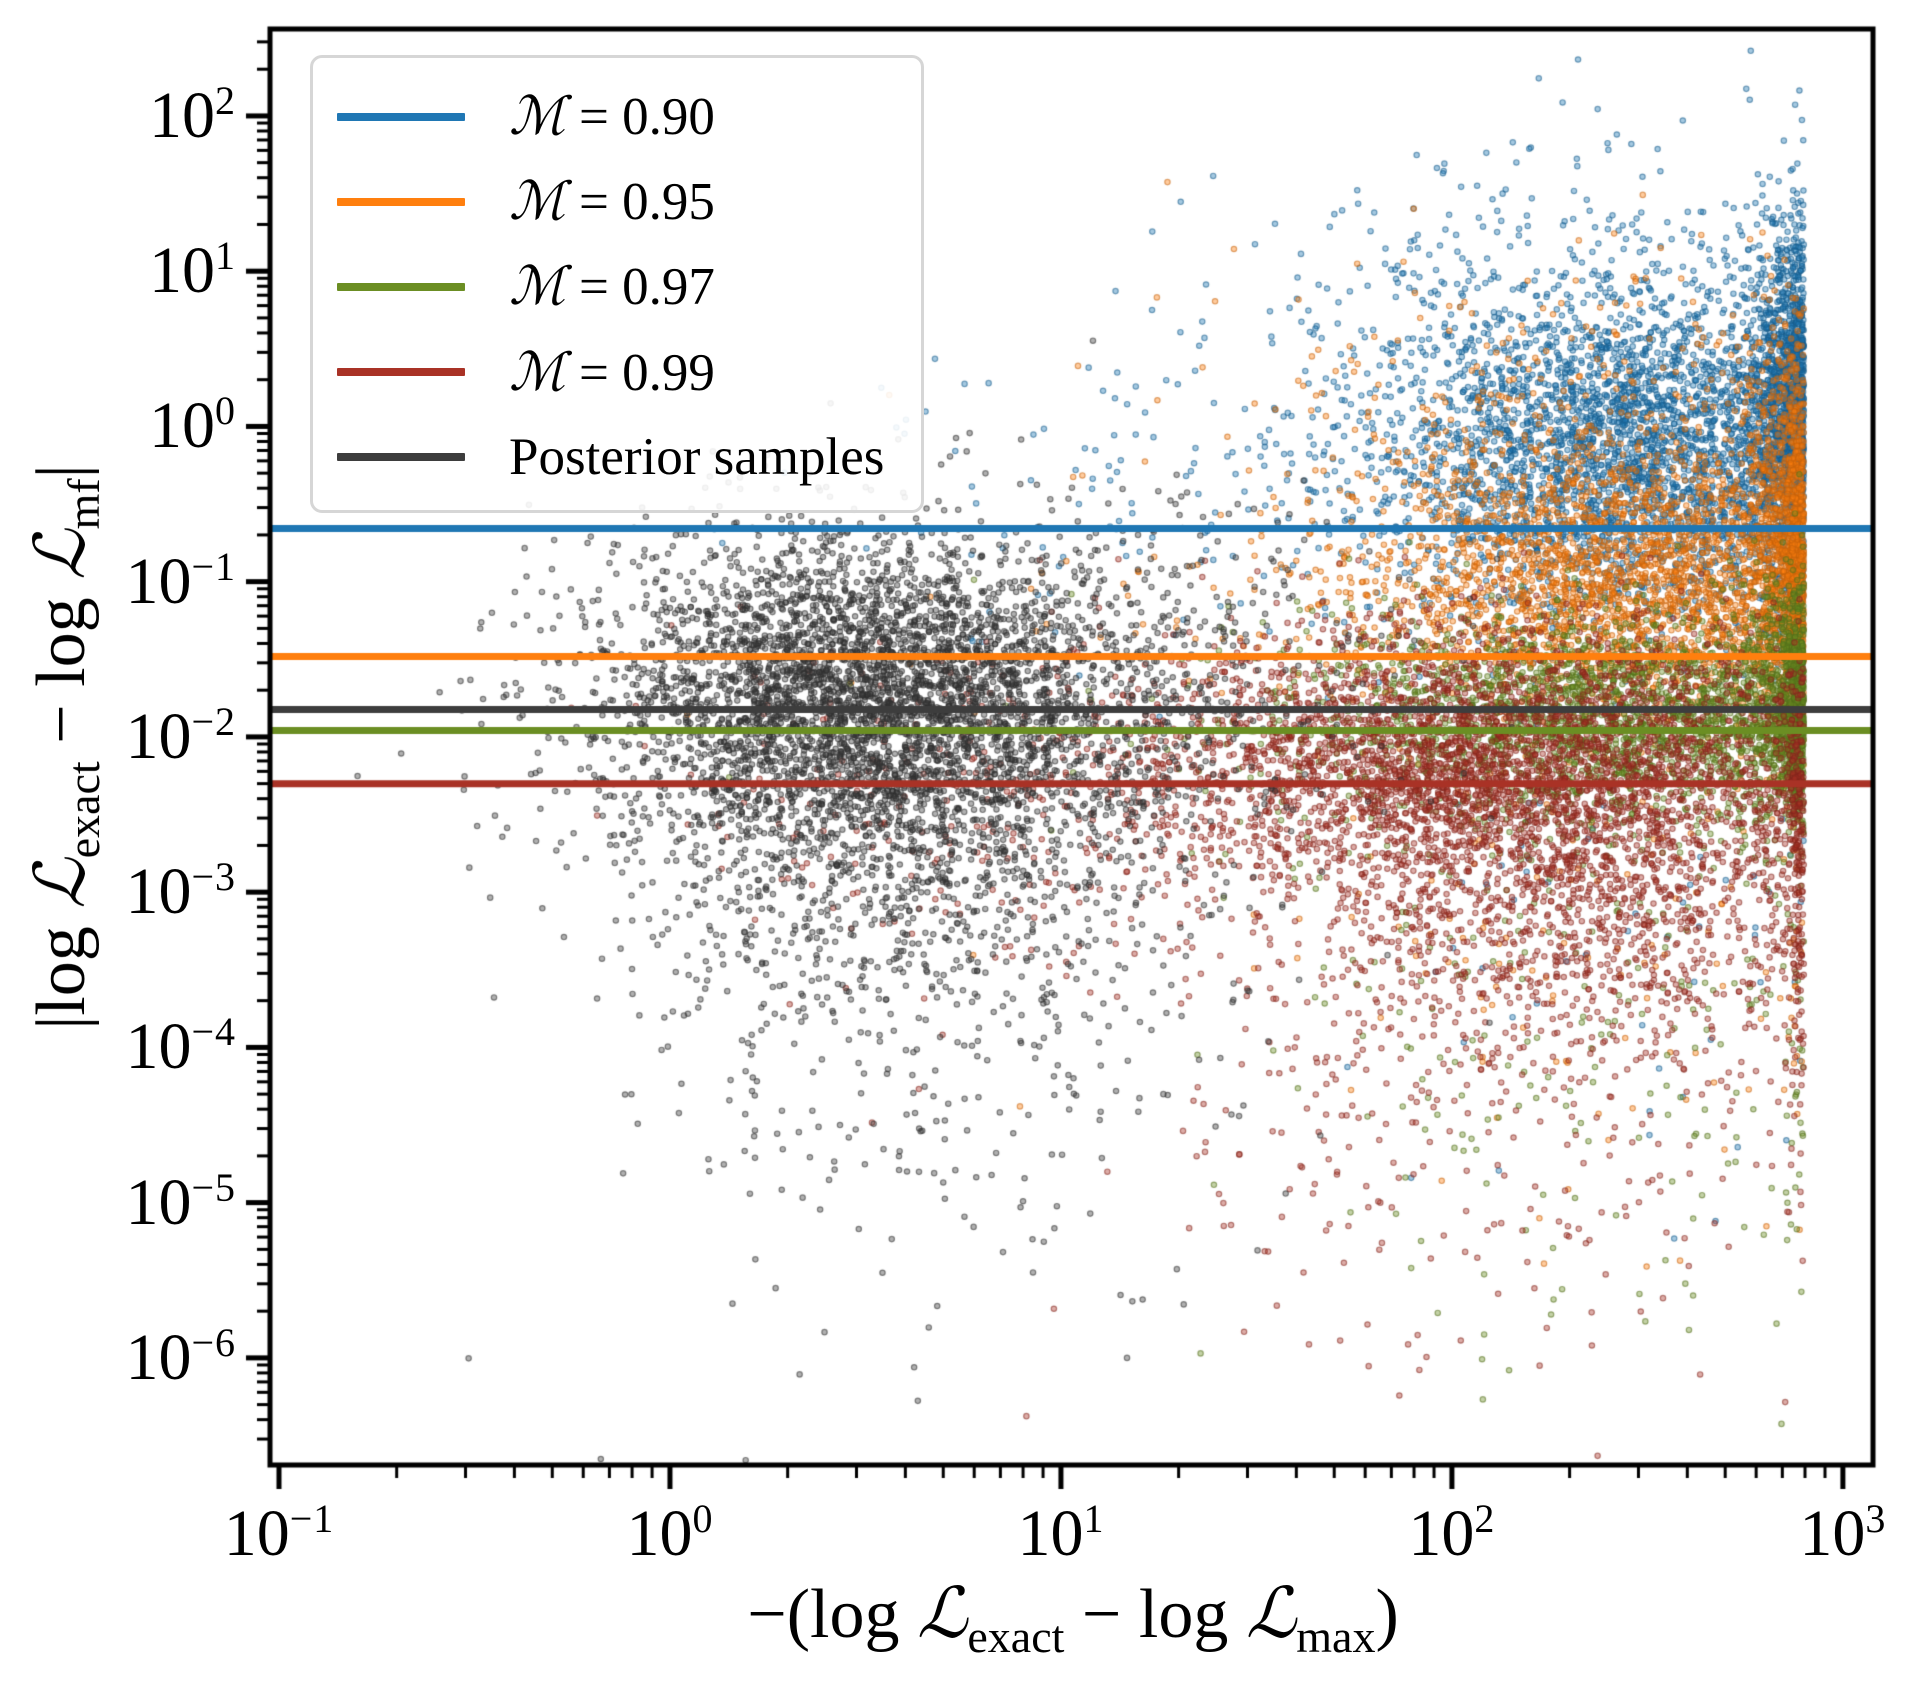 The image size is (1921, 1691). I want to click on x-tick-label: 10³, so click(1843, 1533).